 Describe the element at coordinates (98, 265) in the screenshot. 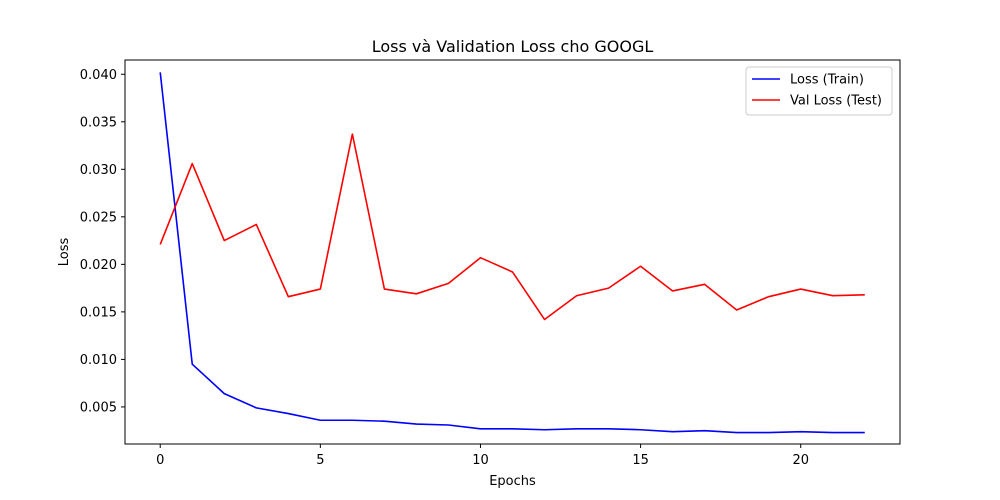

I see `y-tick-label: 0.020` at that location.